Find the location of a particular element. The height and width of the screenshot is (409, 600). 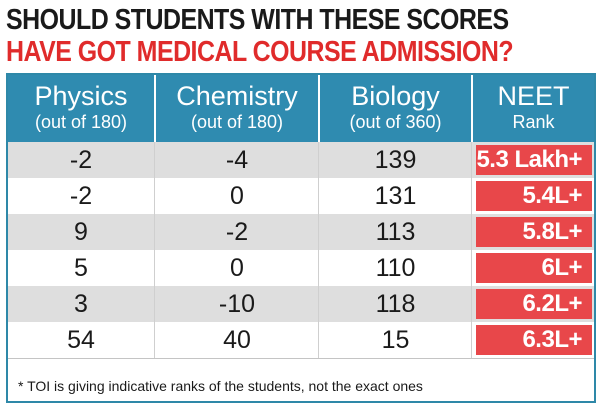

table-row: 9 -2 113 5.8L+ is located at coordinates (301, 232).